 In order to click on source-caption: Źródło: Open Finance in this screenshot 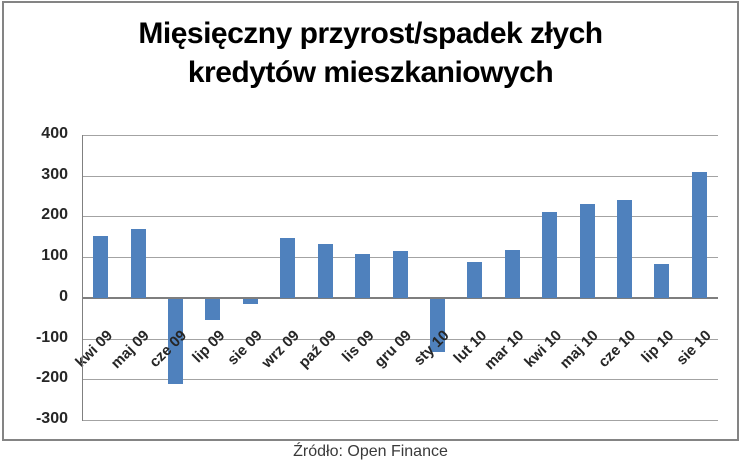, I will do `click(370, 451)`.